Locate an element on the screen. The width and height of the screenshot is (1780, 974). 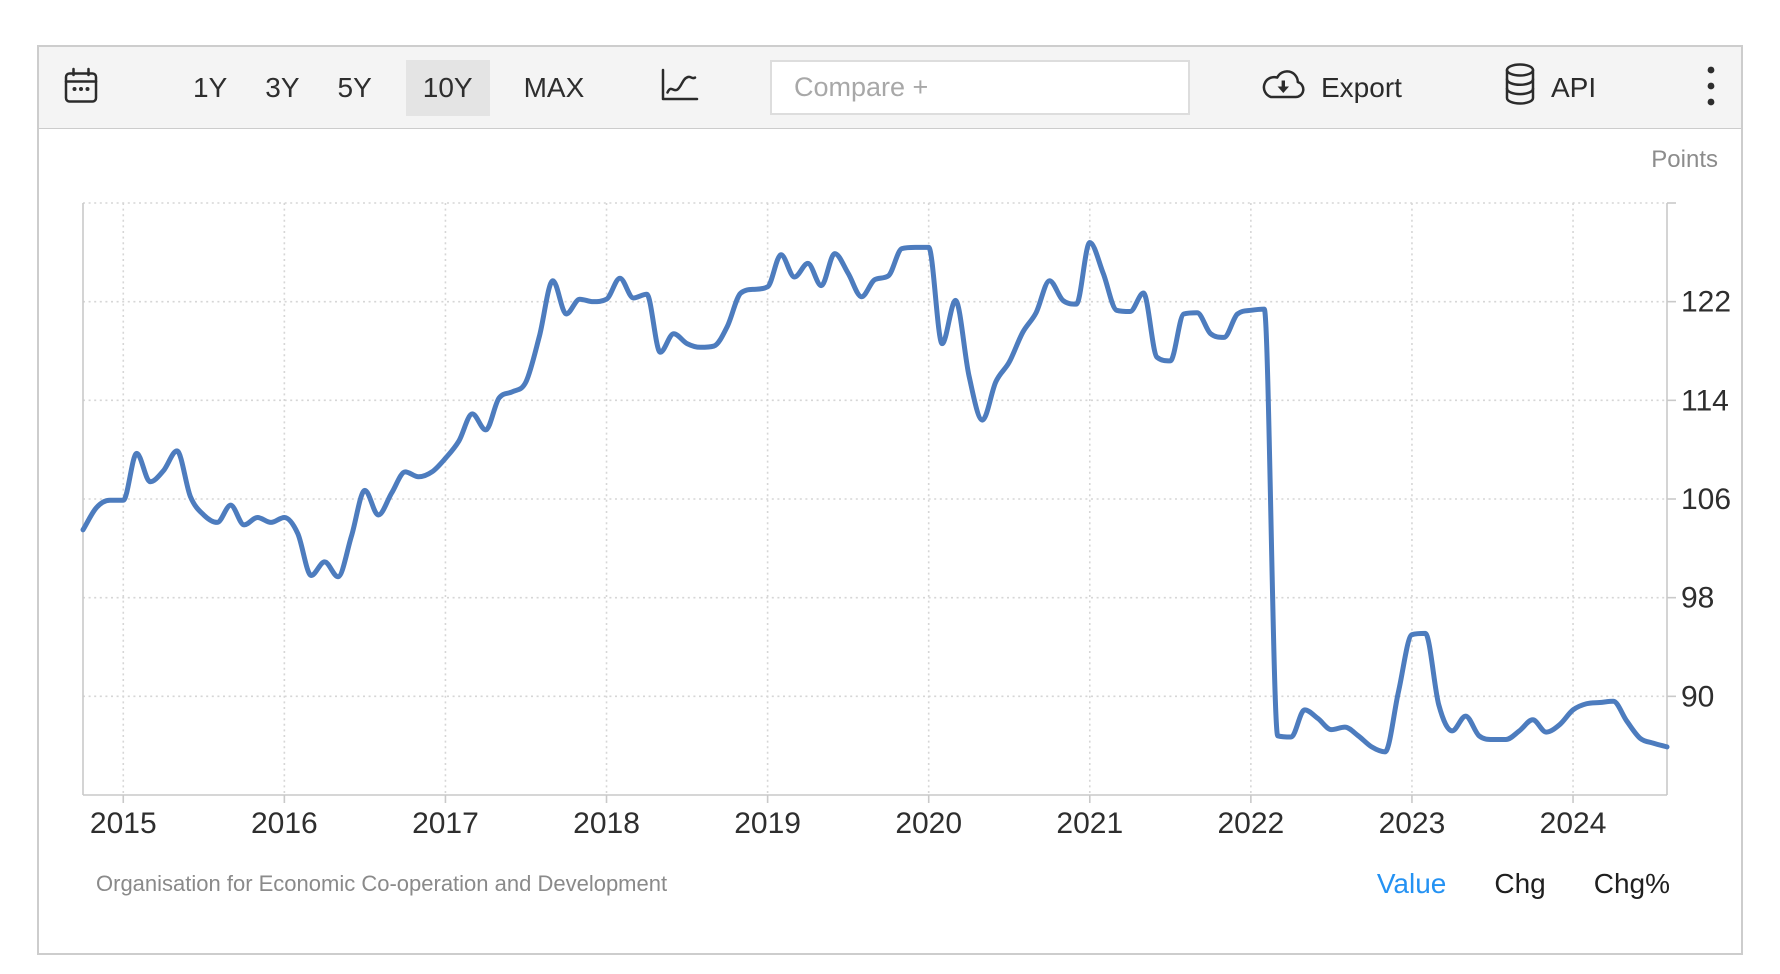
range-5y-button: 5Y is located at coordinates (355, 88).